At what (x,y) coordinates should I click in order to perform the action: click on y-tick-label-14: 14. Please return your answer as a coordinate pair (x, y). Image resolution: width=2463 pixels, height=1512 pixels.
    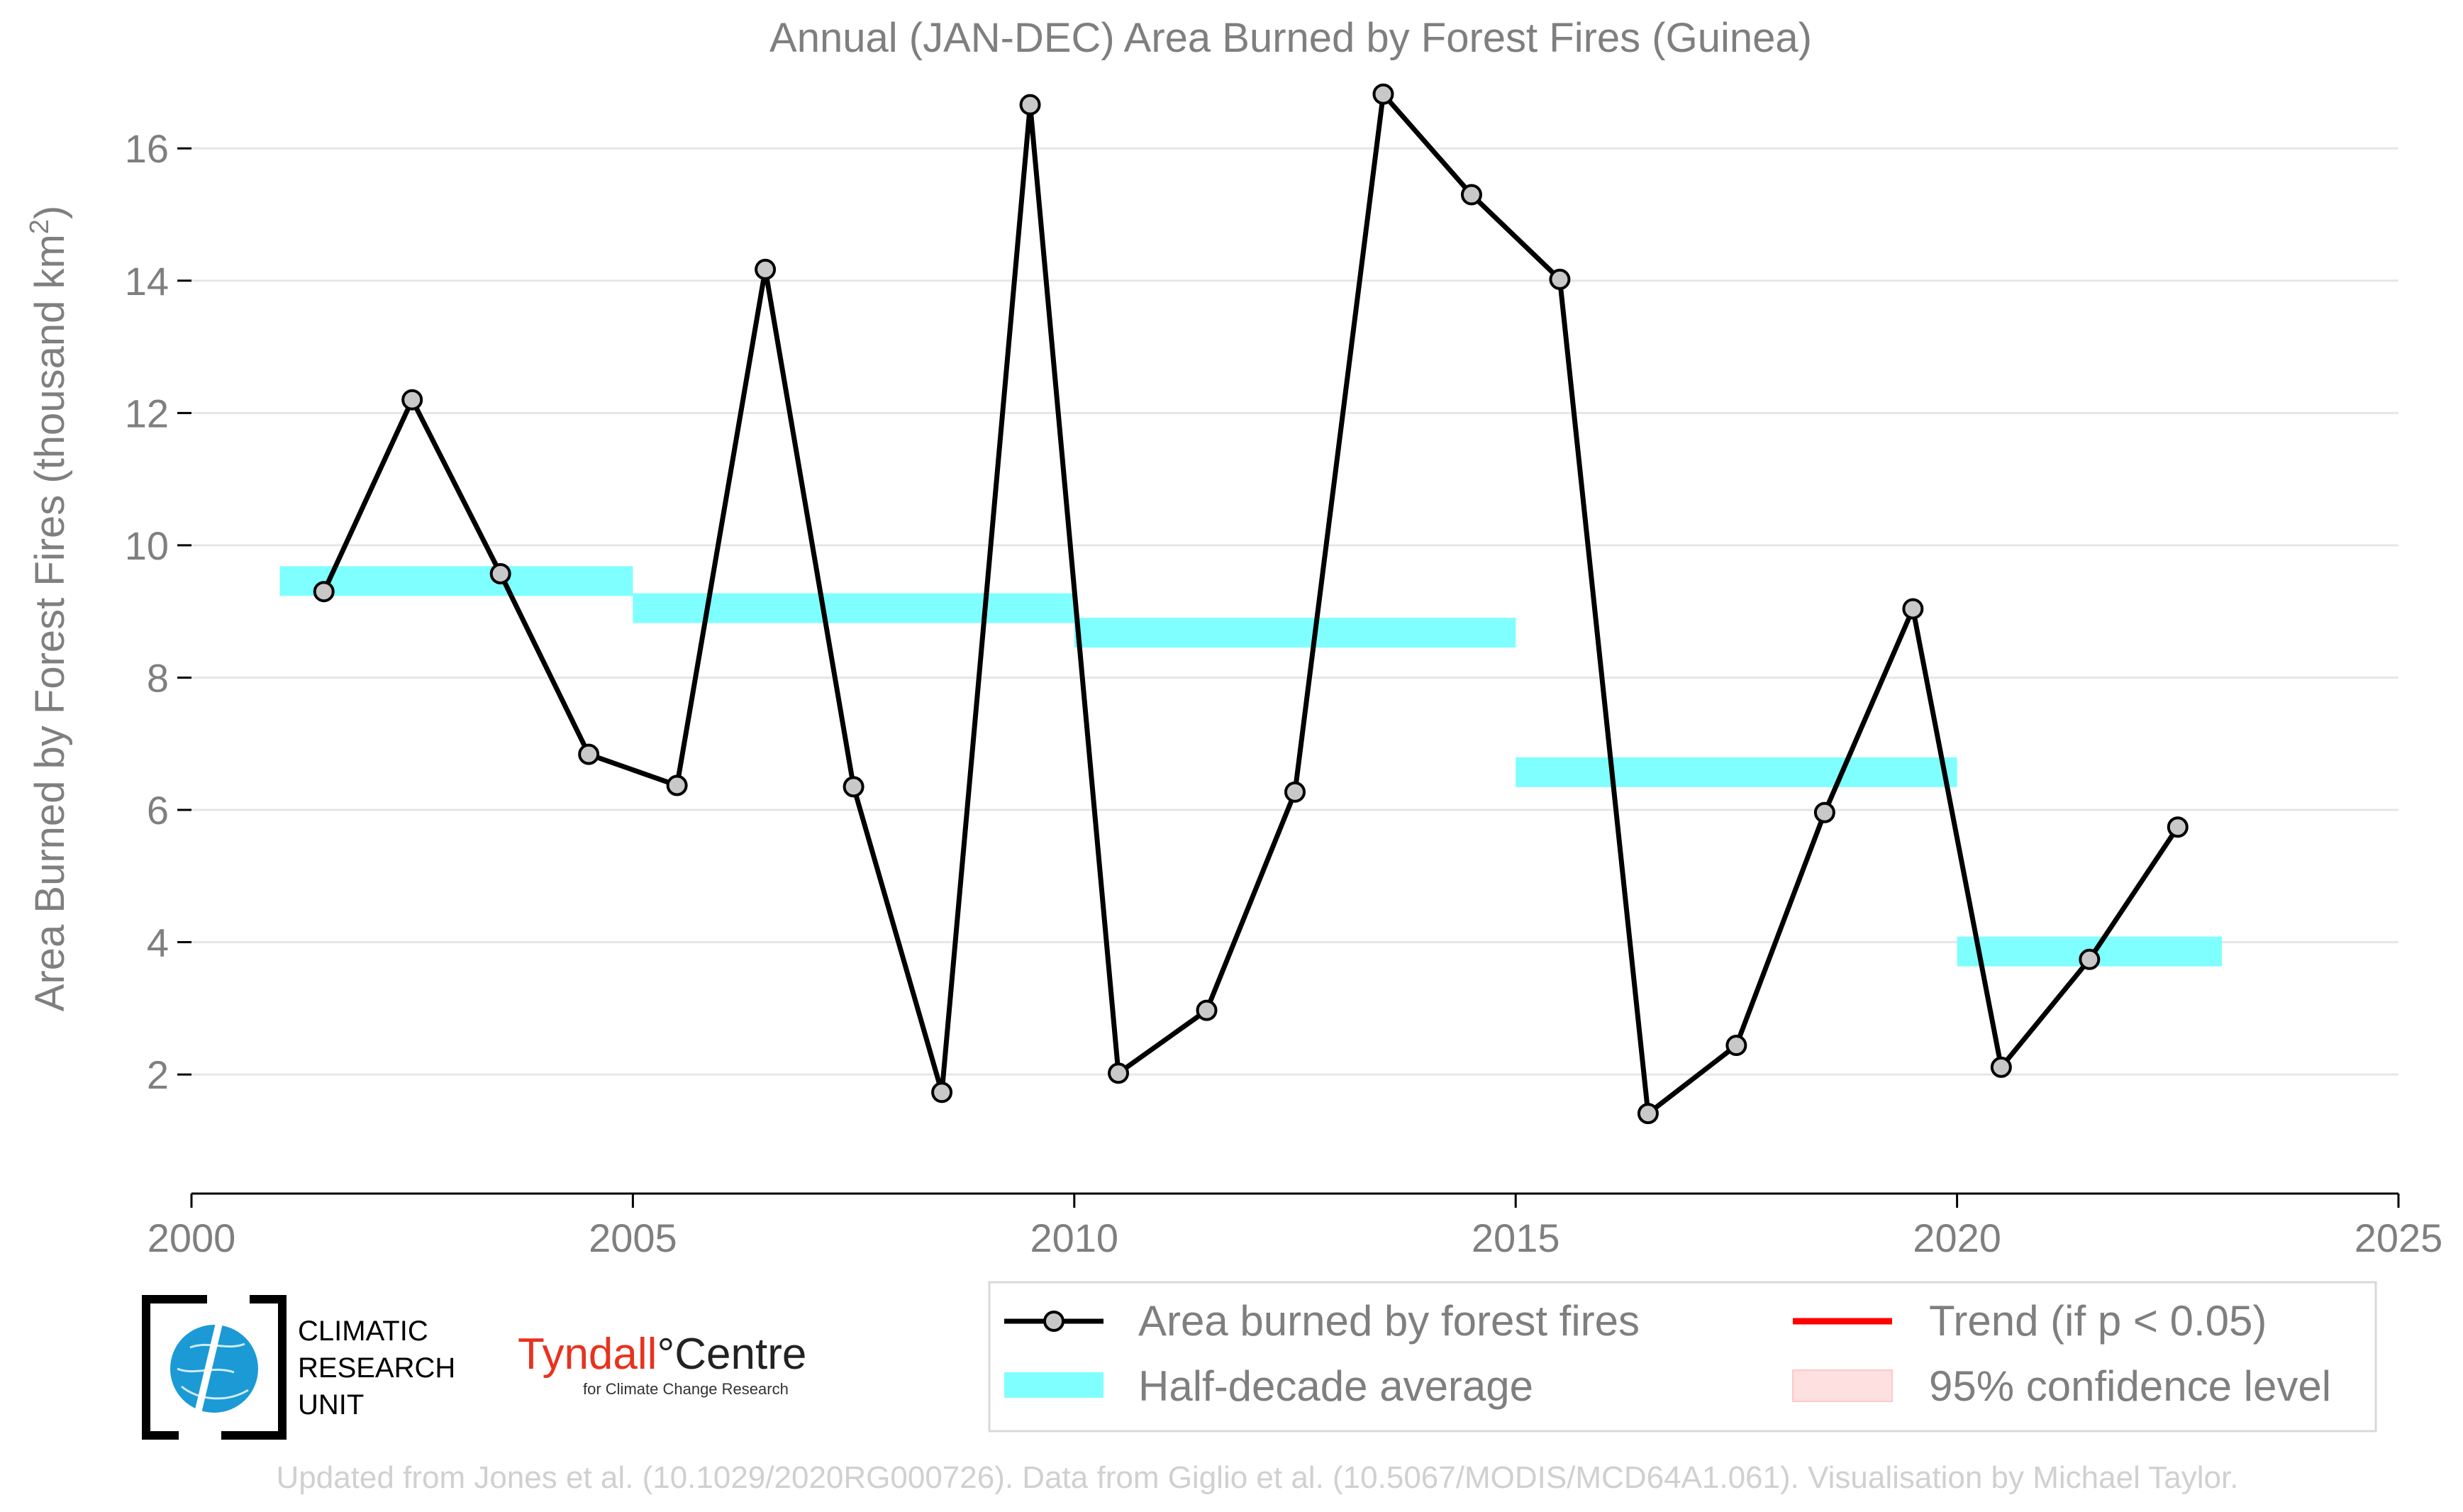
    Looking at the image, I should click on (147, 281).